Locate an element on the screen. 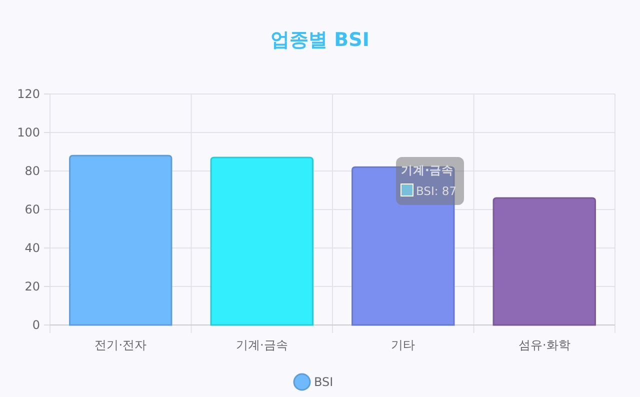 Image resolution: width=640 pixels, height=397 pixels. annotation: BSI: 87 is located at coordinates (436, 191).